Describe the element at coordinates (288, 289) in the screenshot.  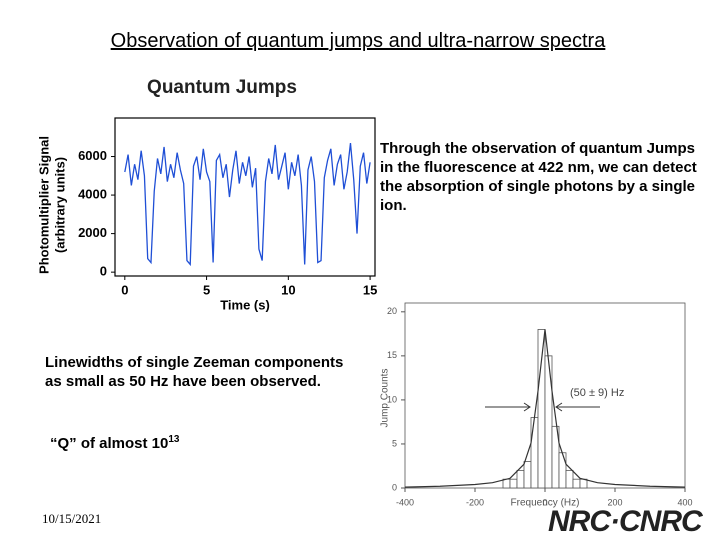
I see `x-tick-label: 10` at that location.